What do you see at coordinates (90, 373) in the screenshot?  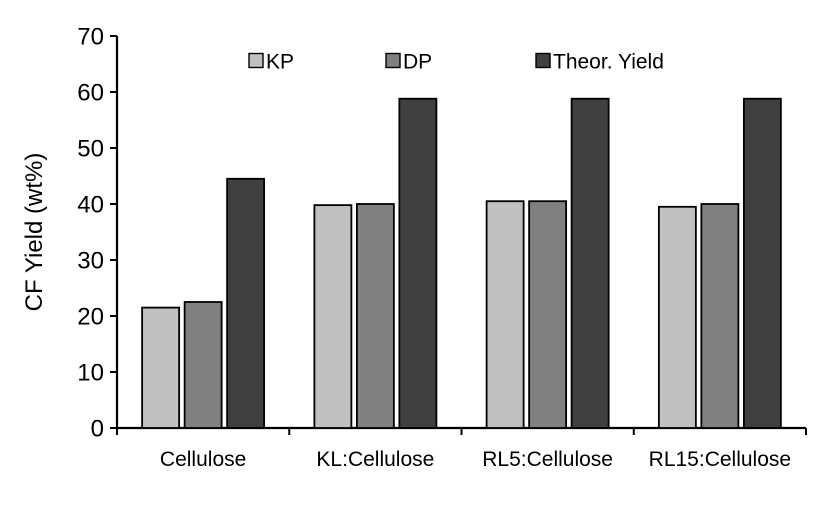 I see `y-tick-label: 10` at bounding box center [90, 373].